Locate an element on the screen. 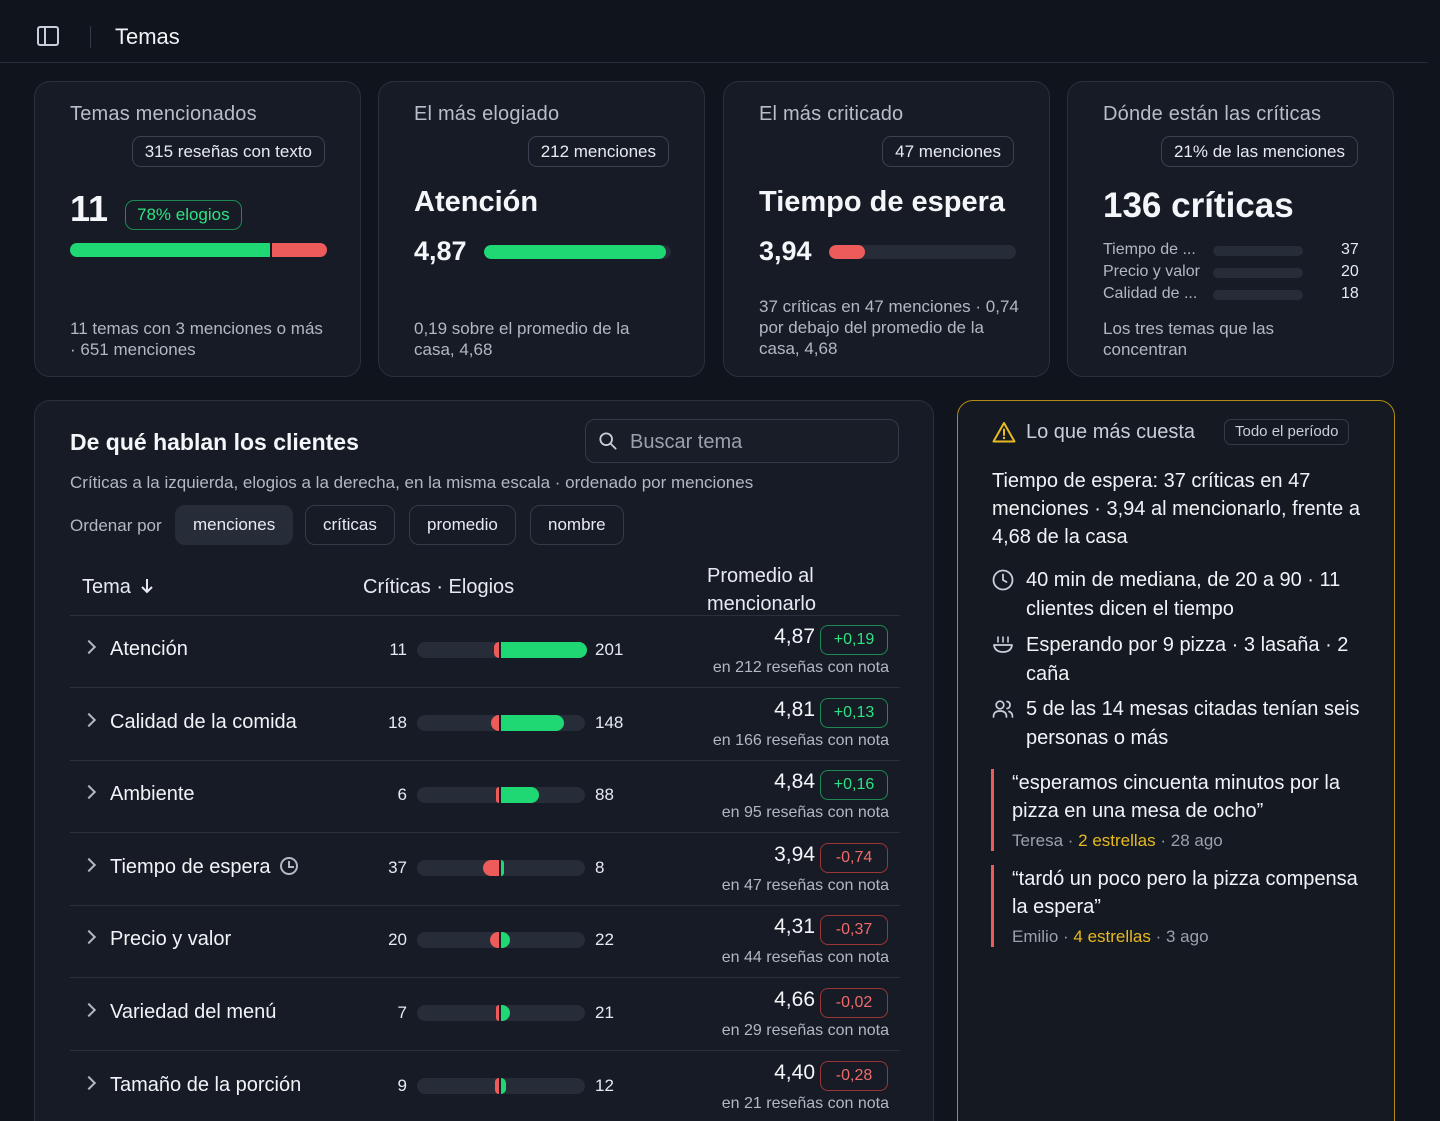 The width and height of the screenshot is (1440, 1121). delta-badge: +0,13 is located at coordinates (854, 712).